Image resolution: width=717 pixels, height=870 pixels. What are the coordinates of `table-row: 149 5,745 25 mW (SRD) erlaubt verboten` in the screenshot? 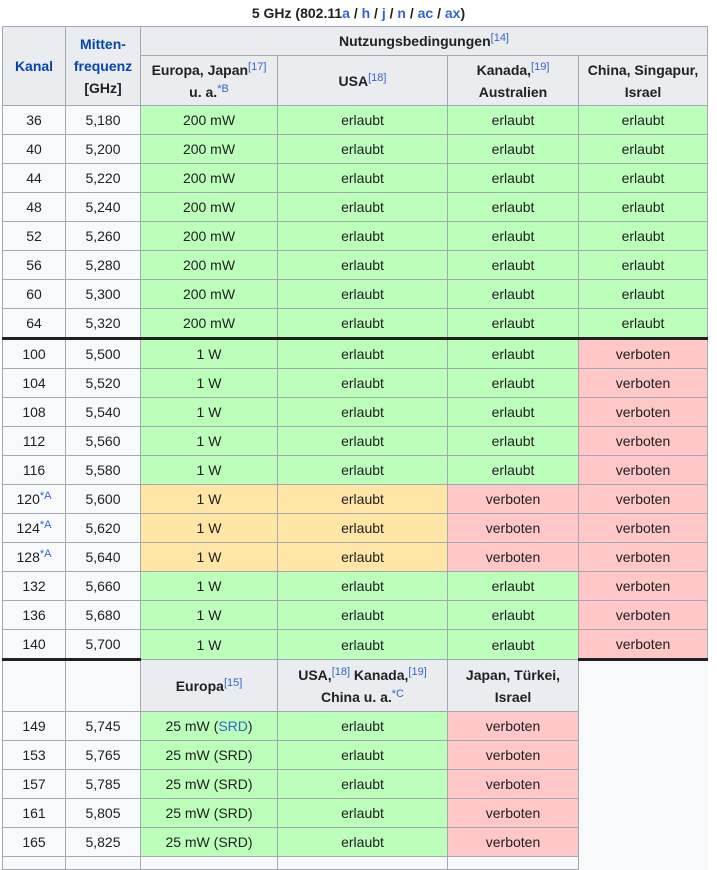 It's located at (355, 726).